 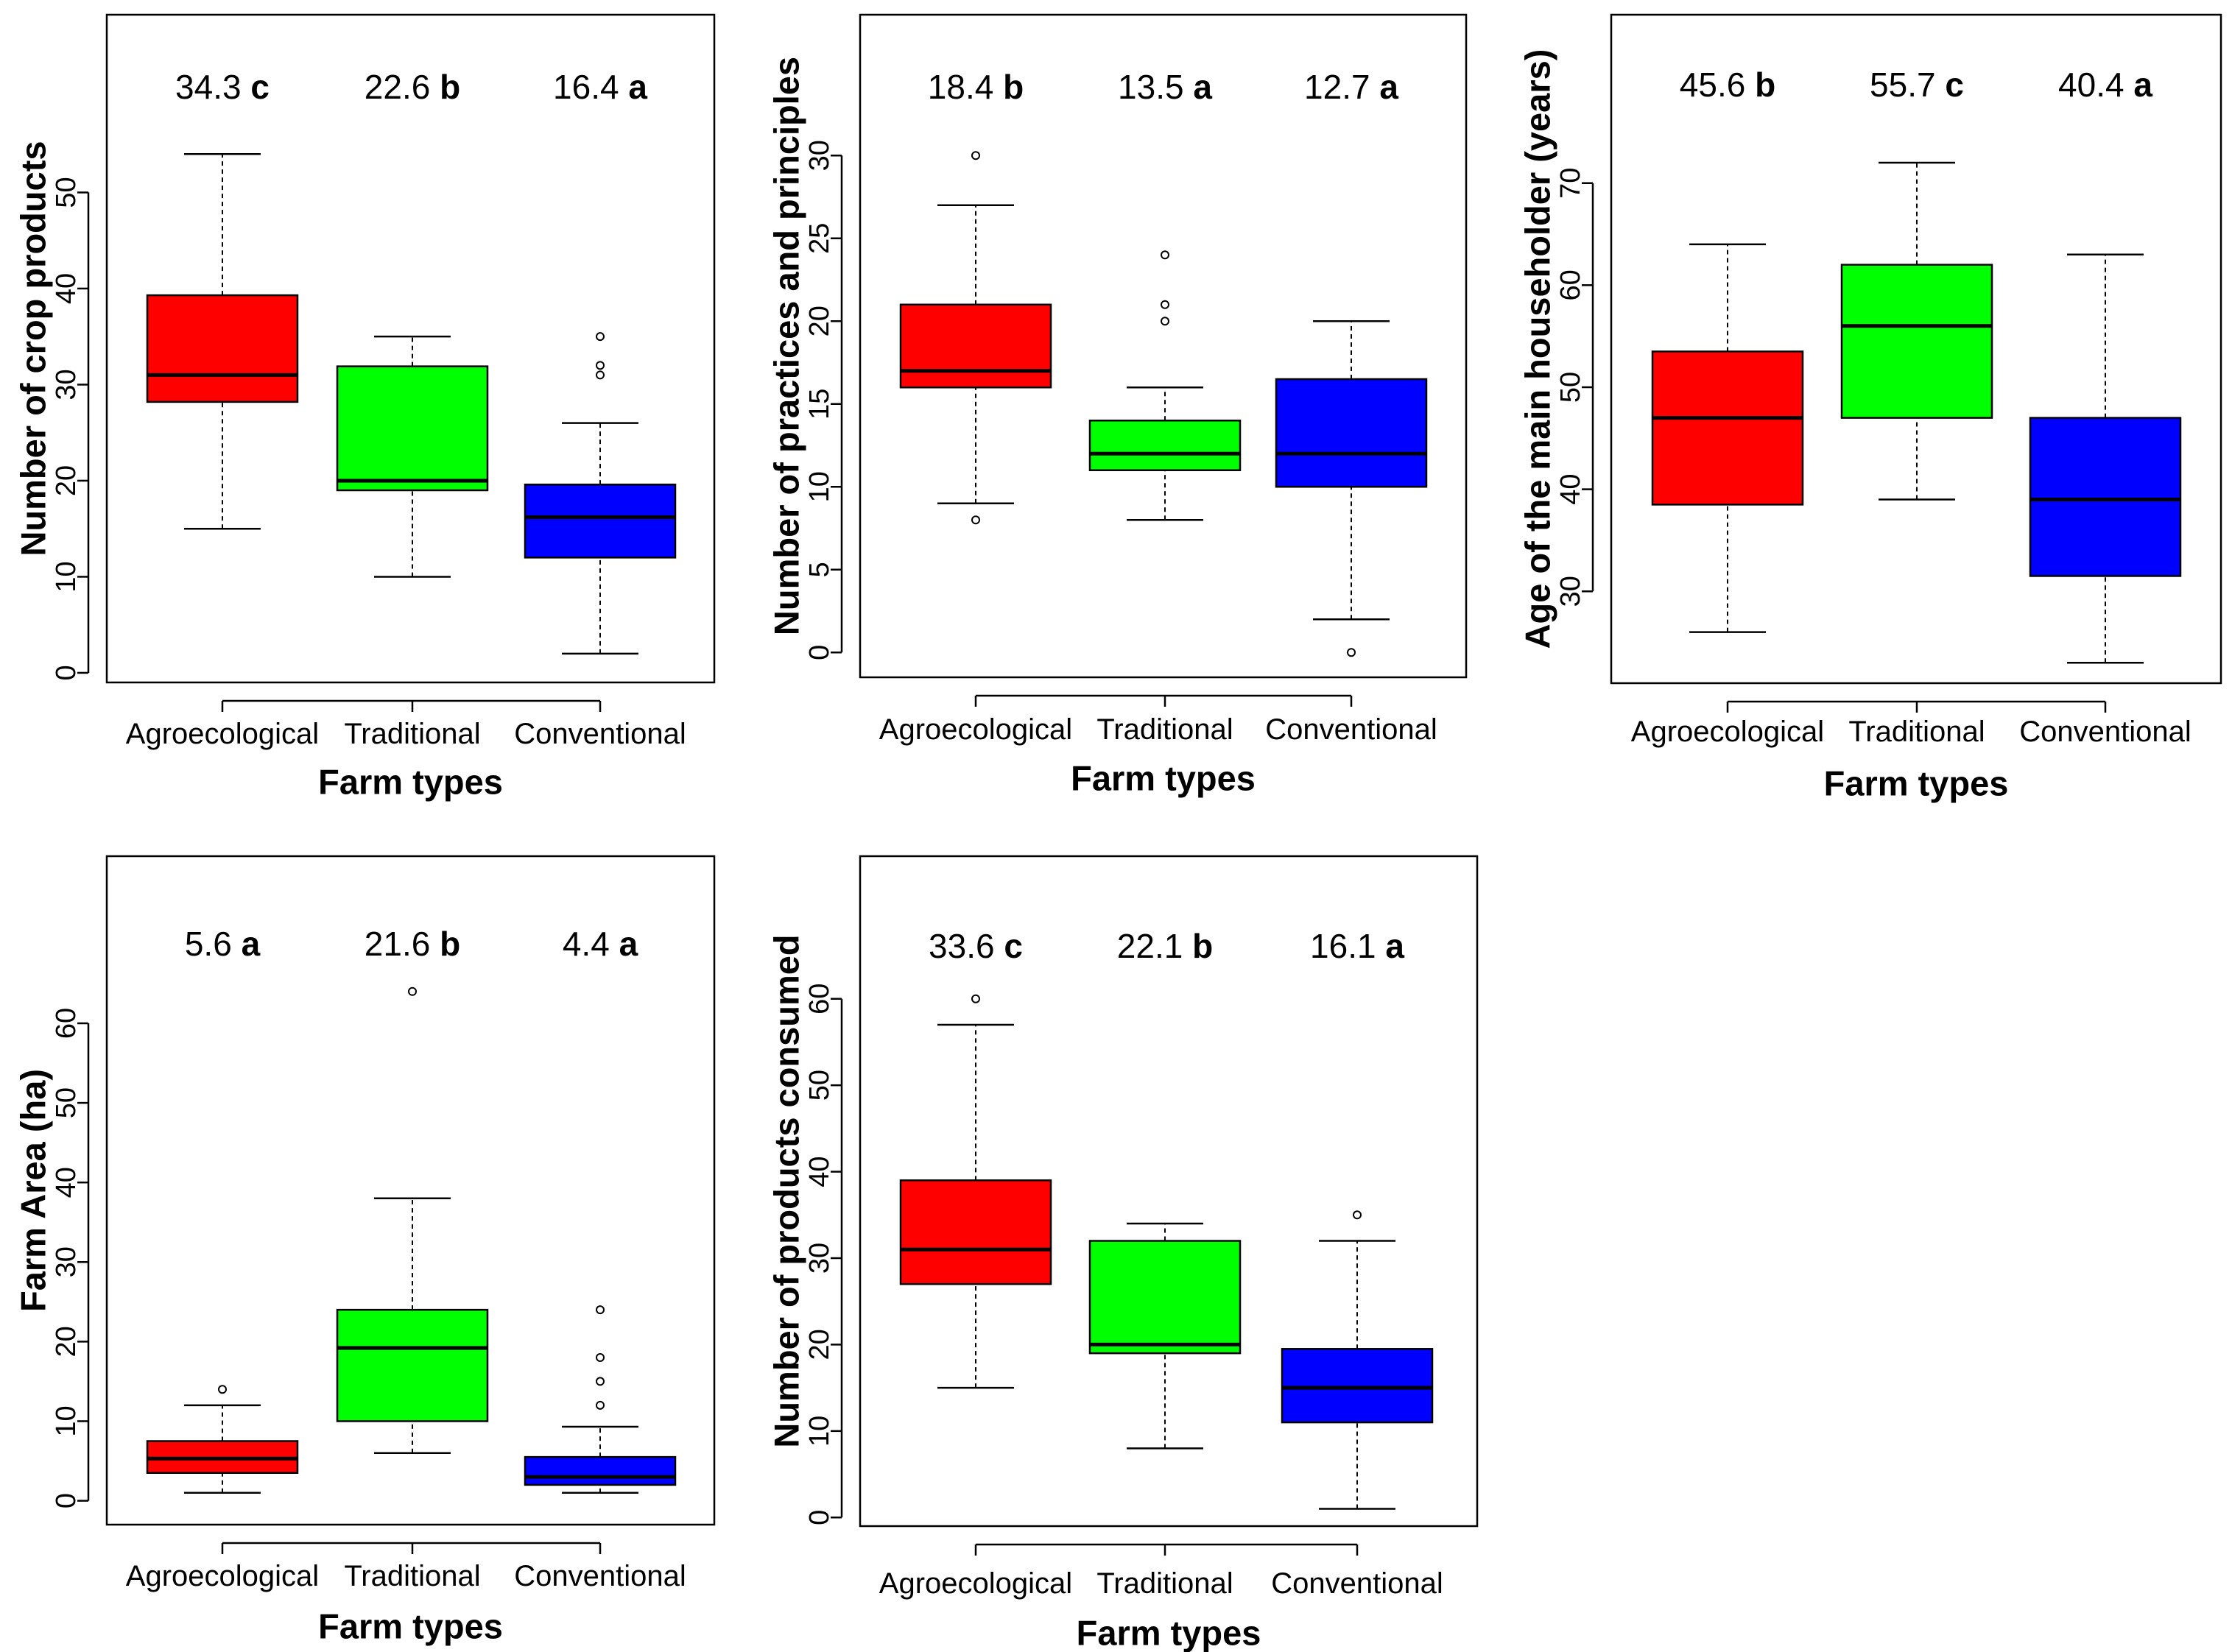 I want to click on category-label: Agroecological, so click(x=1728, y=732).